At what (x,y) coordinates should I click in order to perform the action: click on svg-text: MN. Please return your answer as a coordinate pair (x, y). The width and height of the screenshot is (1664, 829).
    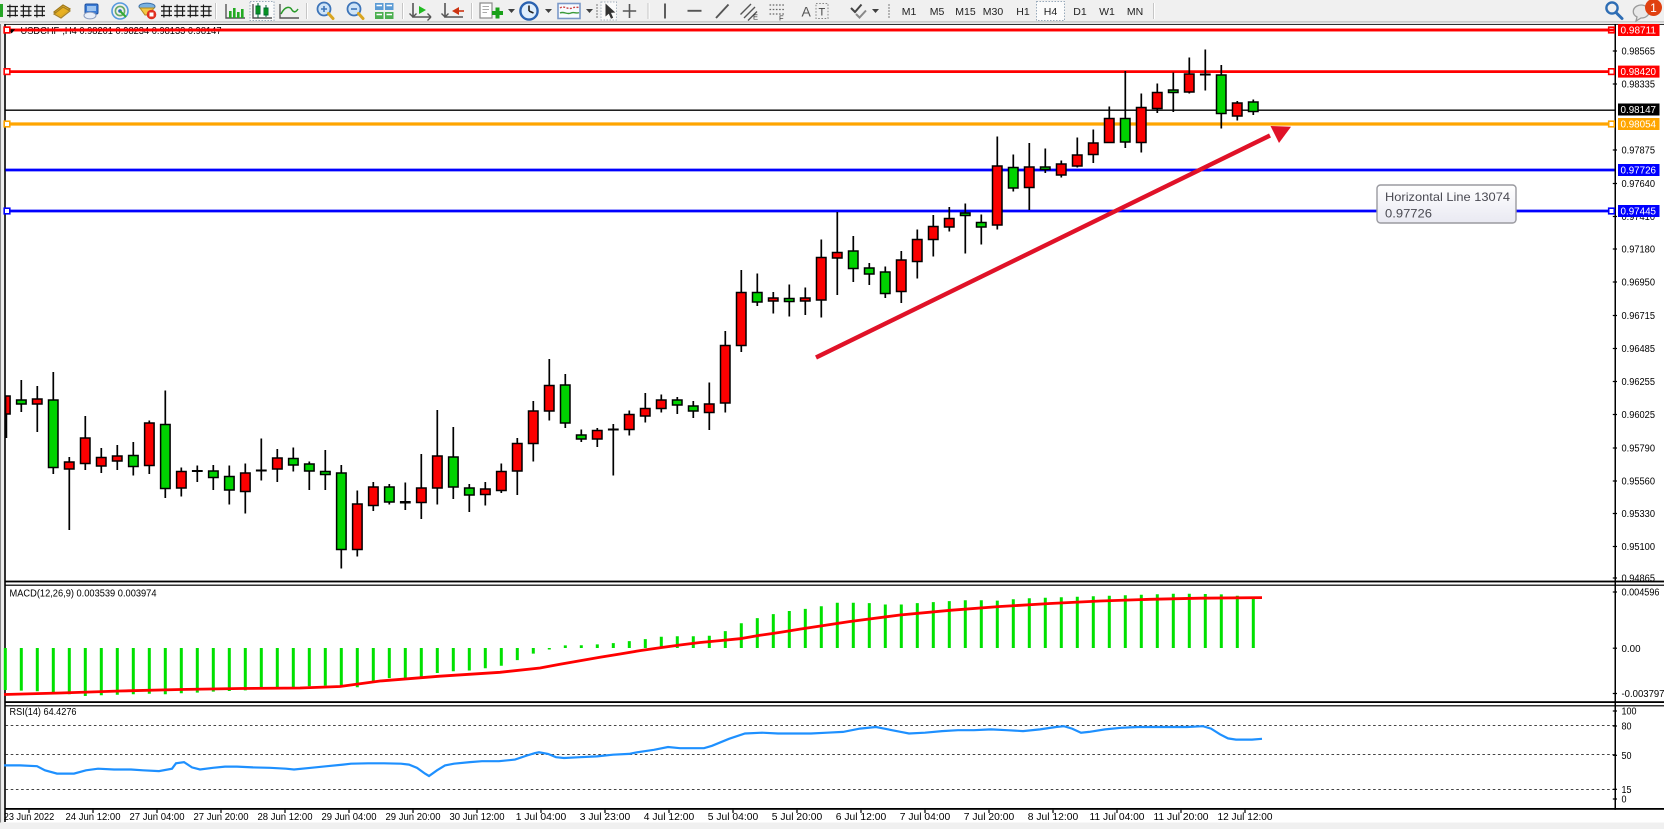
    Looking at the image, I should click on (1135, 12).